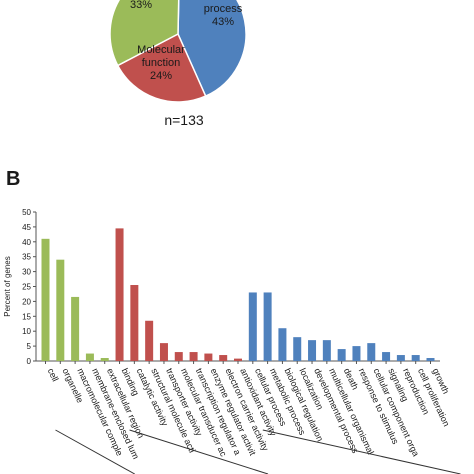 Image resolution: width=474 pixels, height=474 pixels. I want to click on bar-macromolecular-comple, so click(75, 328).